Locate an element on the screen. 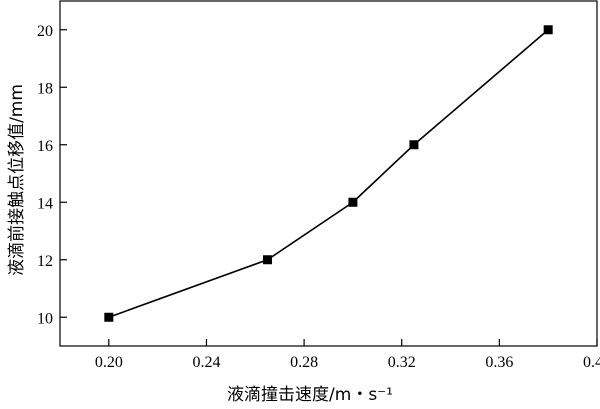  y-tick-label: 12 is located at coordinates (45, 261).